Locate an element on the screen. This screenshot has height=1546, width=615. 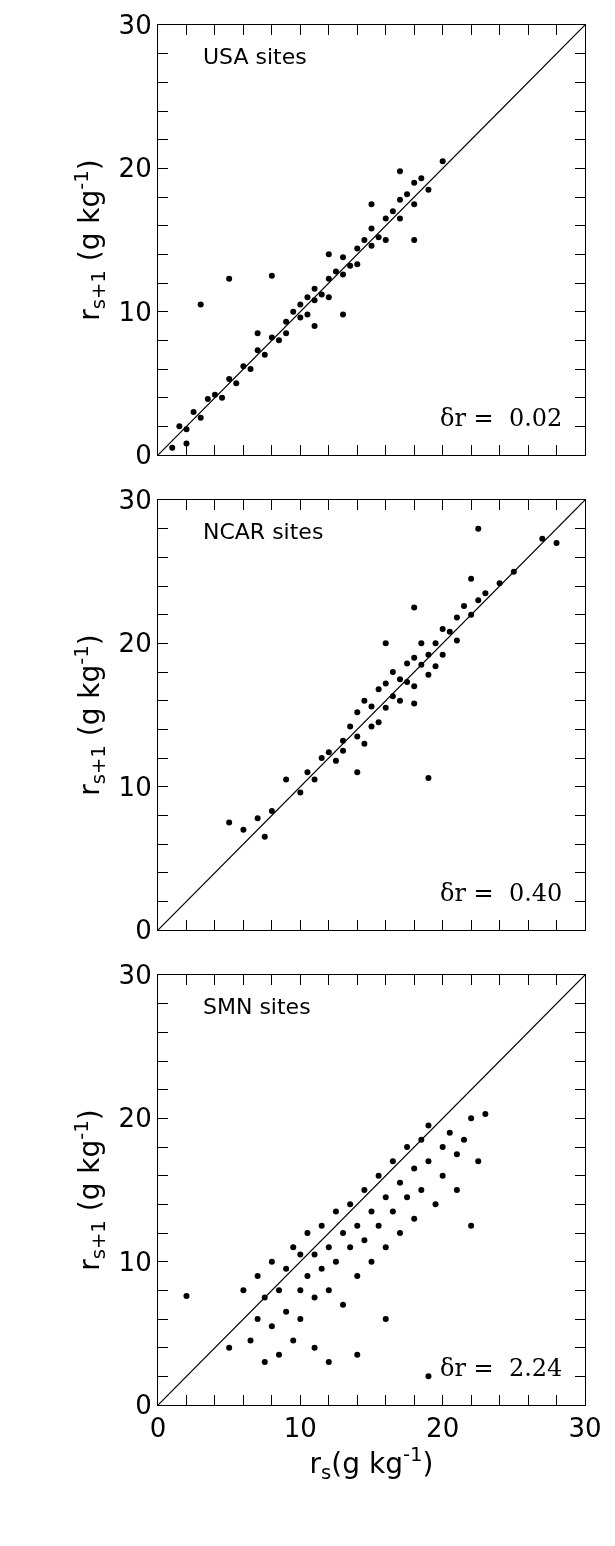
annotation: δr = 2.24 is located at coordinates (501, 1368).